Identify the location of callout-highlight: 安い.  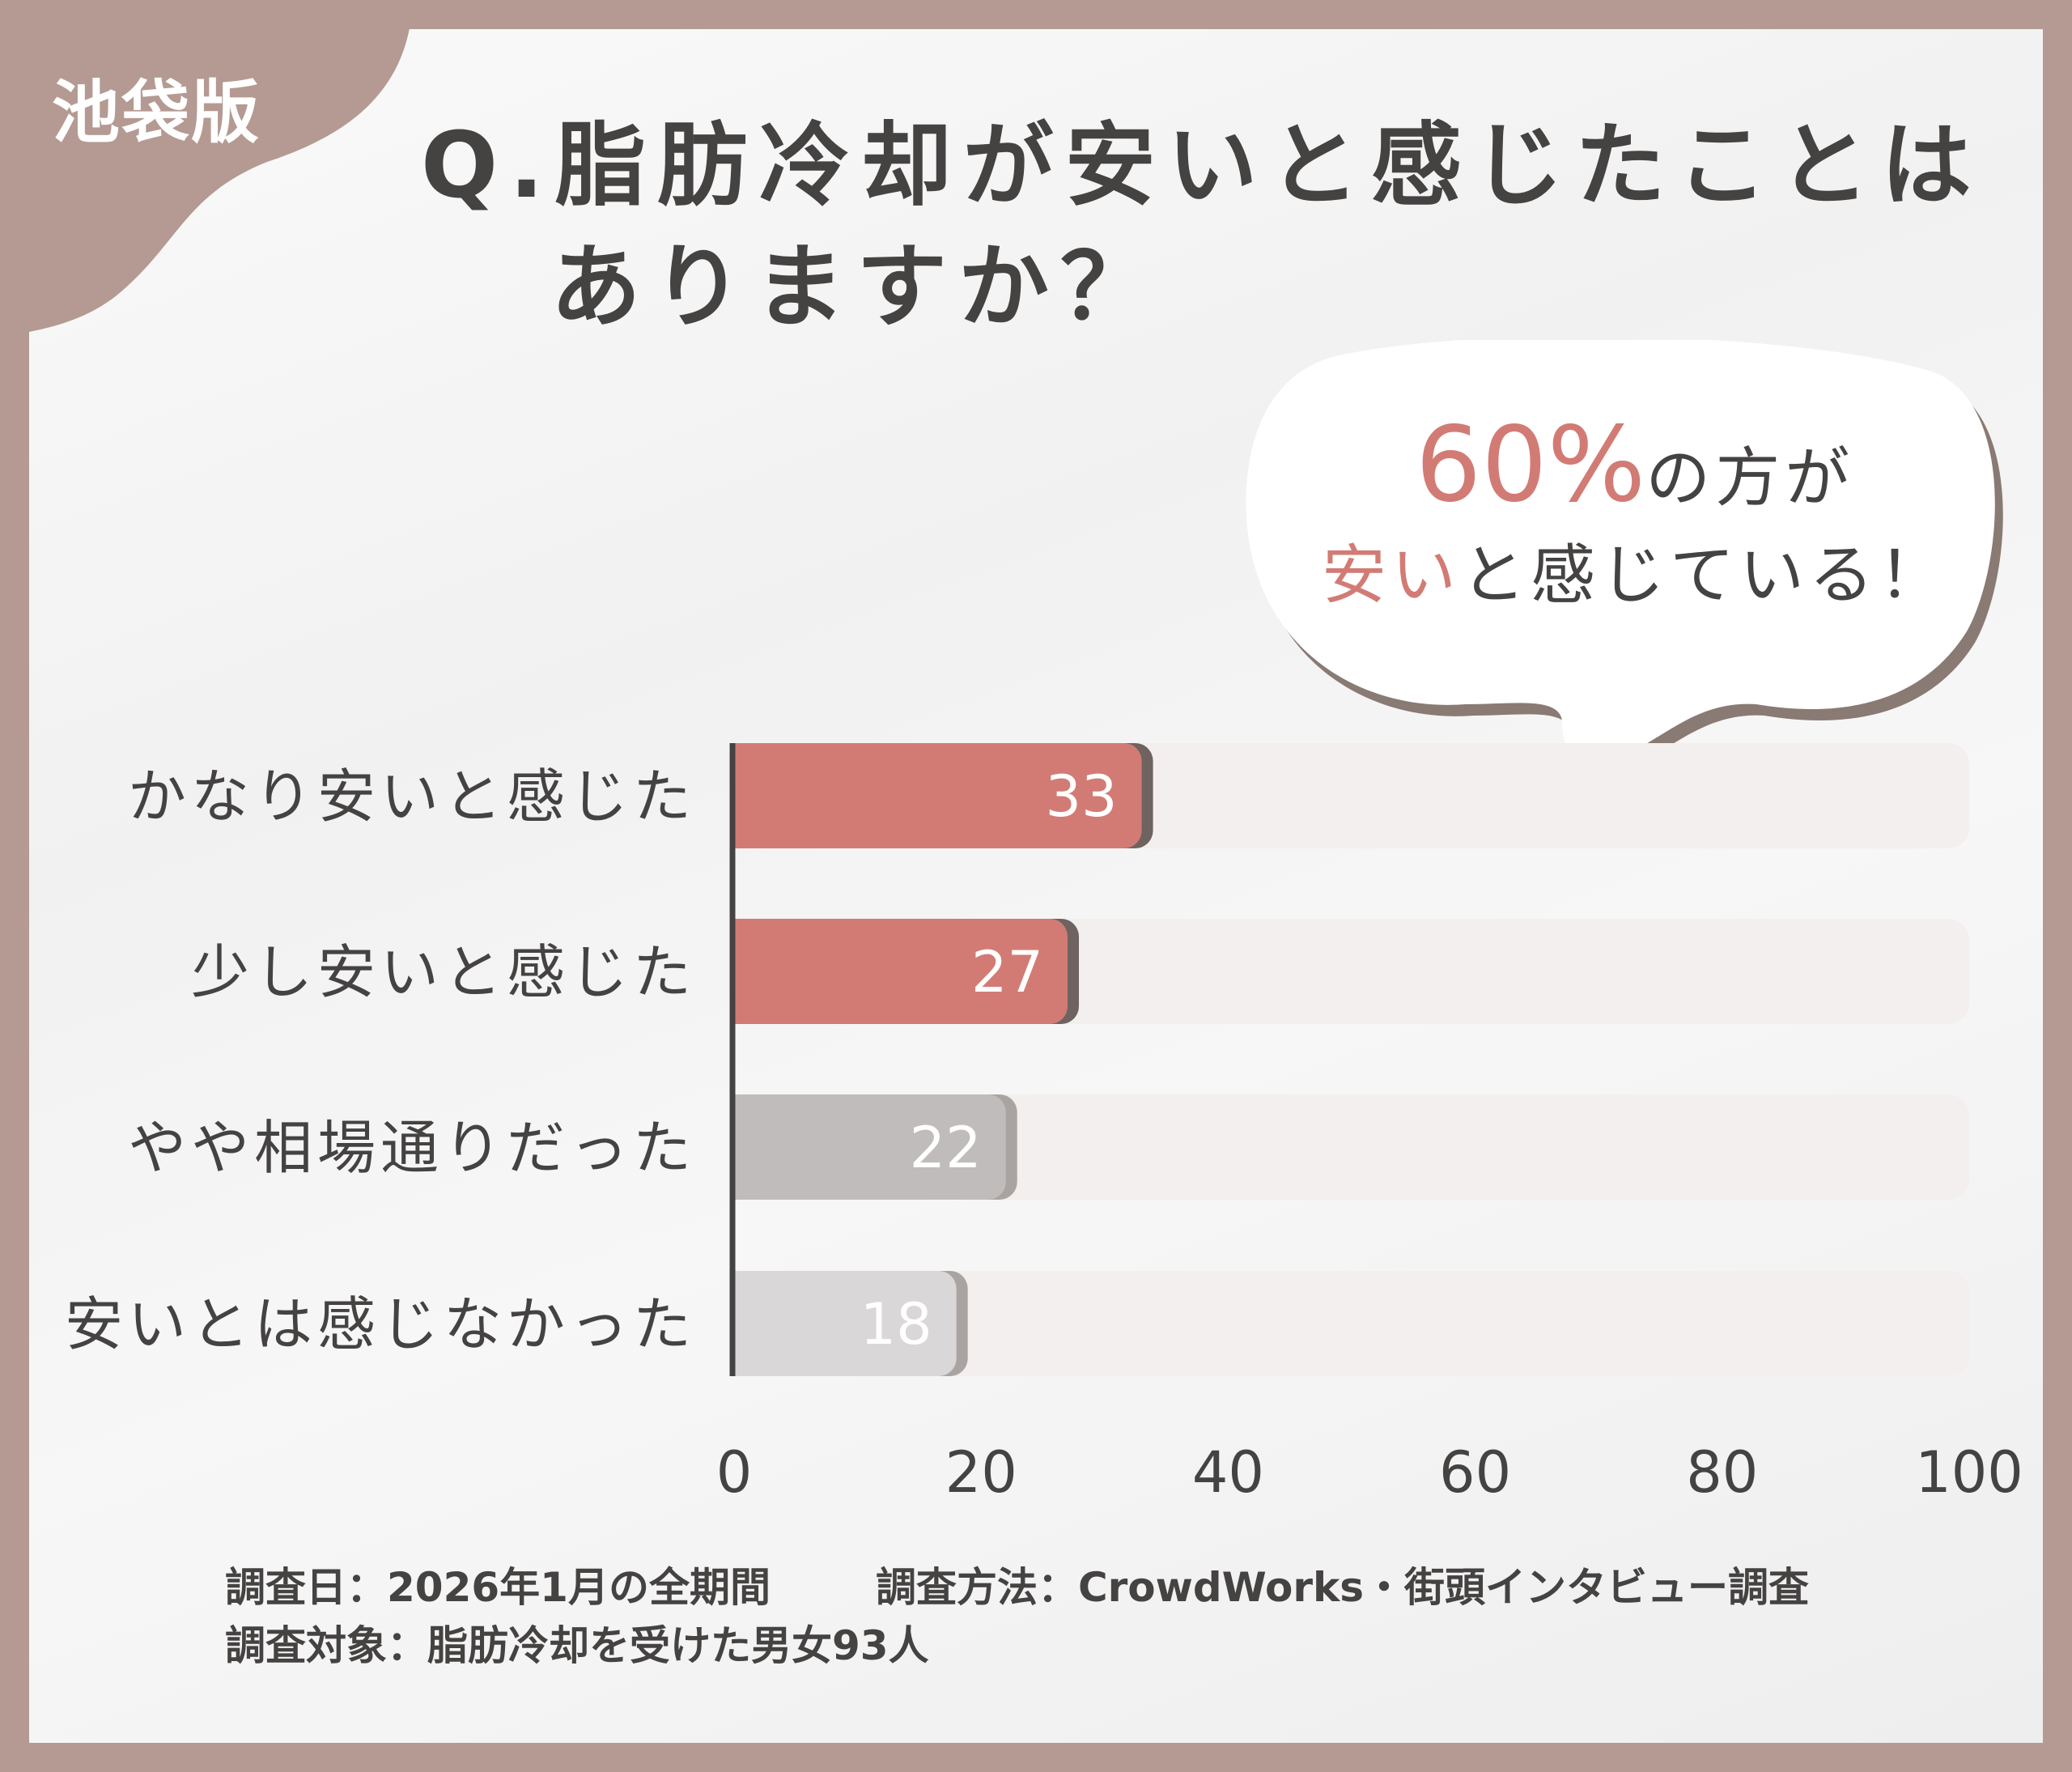
(1391, 576).